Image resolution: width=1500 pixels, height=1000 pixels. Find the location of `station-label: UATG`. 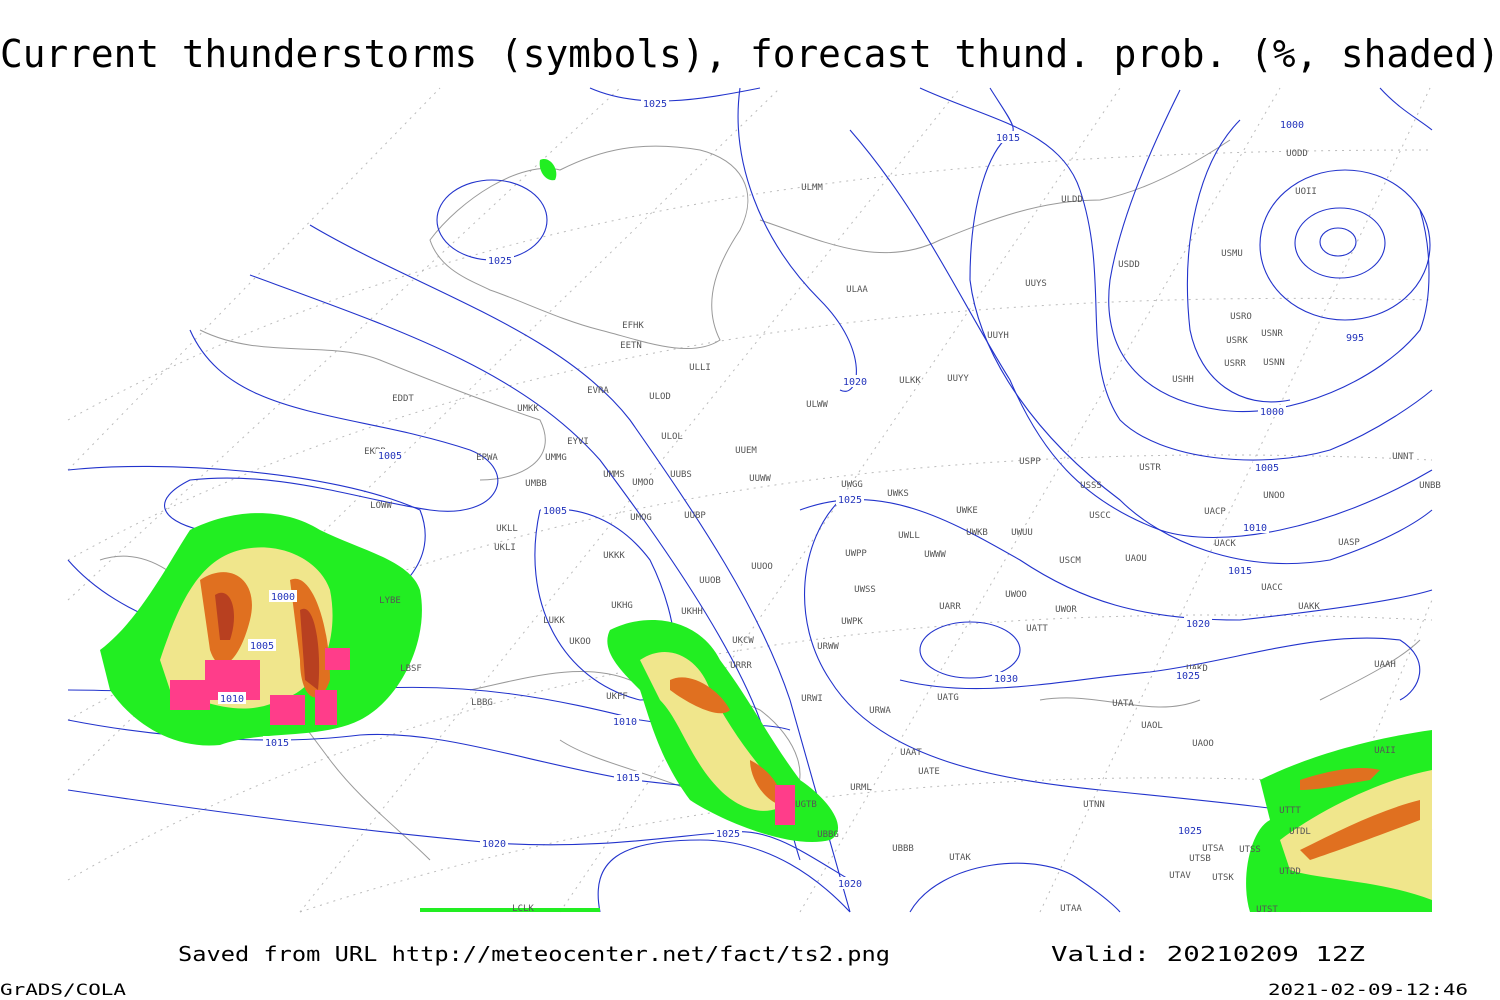

station-label: UATG is located at coordinates (948, 698).